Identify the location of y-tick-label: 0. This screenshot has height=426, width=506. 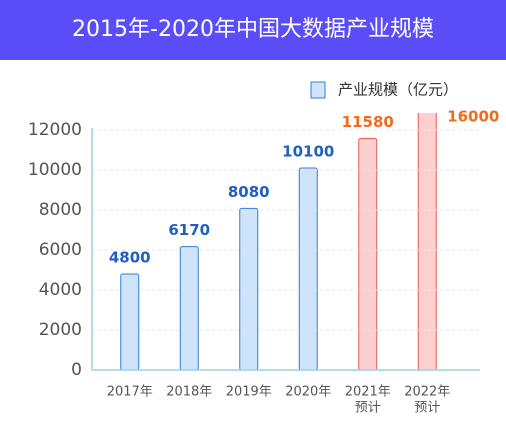
(76, 370).